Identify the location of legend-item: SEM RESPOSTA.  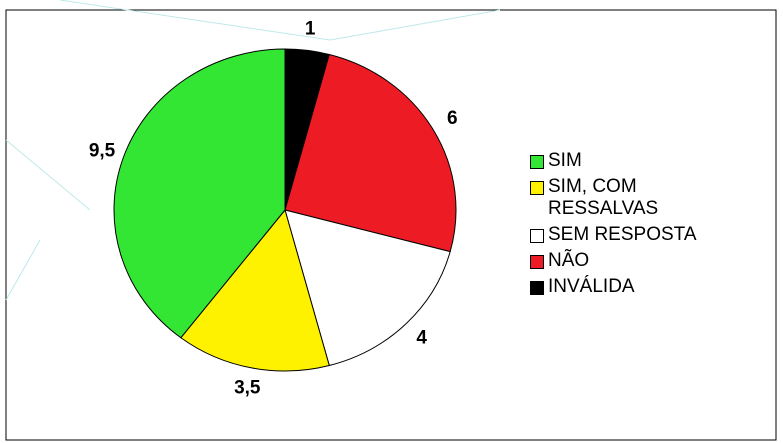
(650, 235).